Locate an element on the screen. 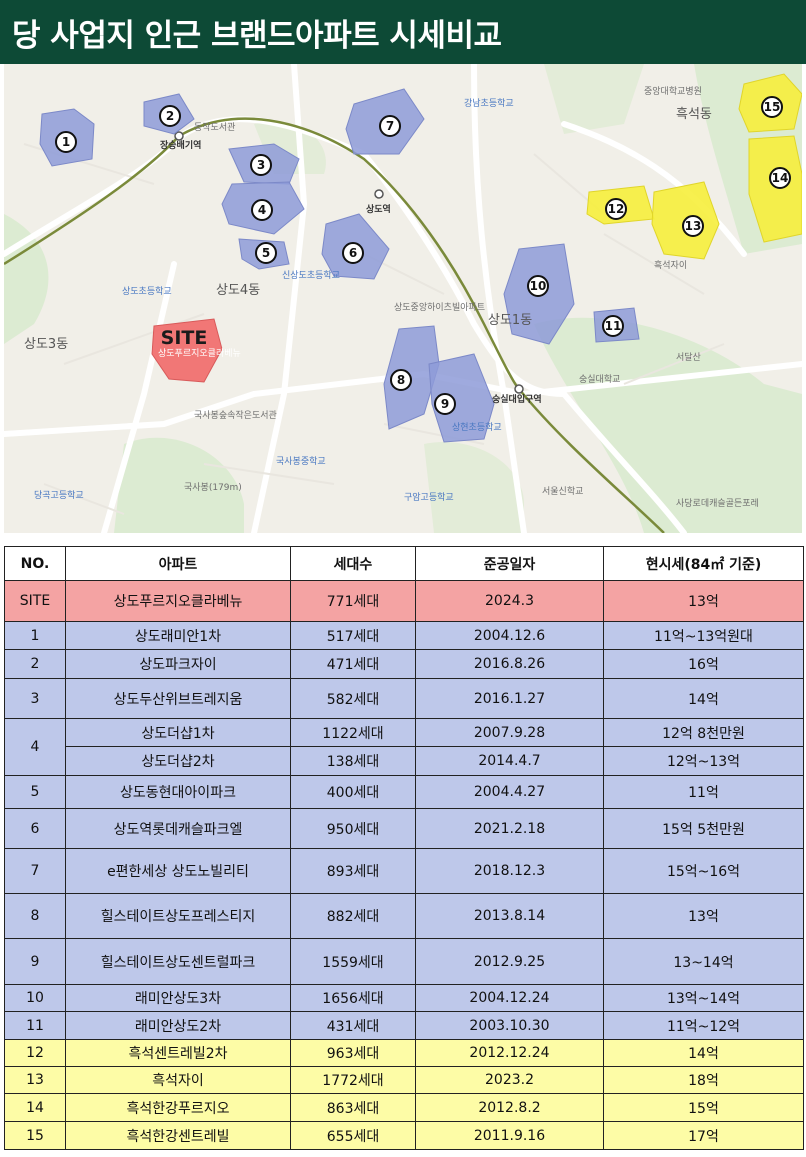 This screenshot has height=1157, width=806. table-row: 상도더샵2차 138세대 2014.4.7 12억~13억 is located at coordinates (404, 761).